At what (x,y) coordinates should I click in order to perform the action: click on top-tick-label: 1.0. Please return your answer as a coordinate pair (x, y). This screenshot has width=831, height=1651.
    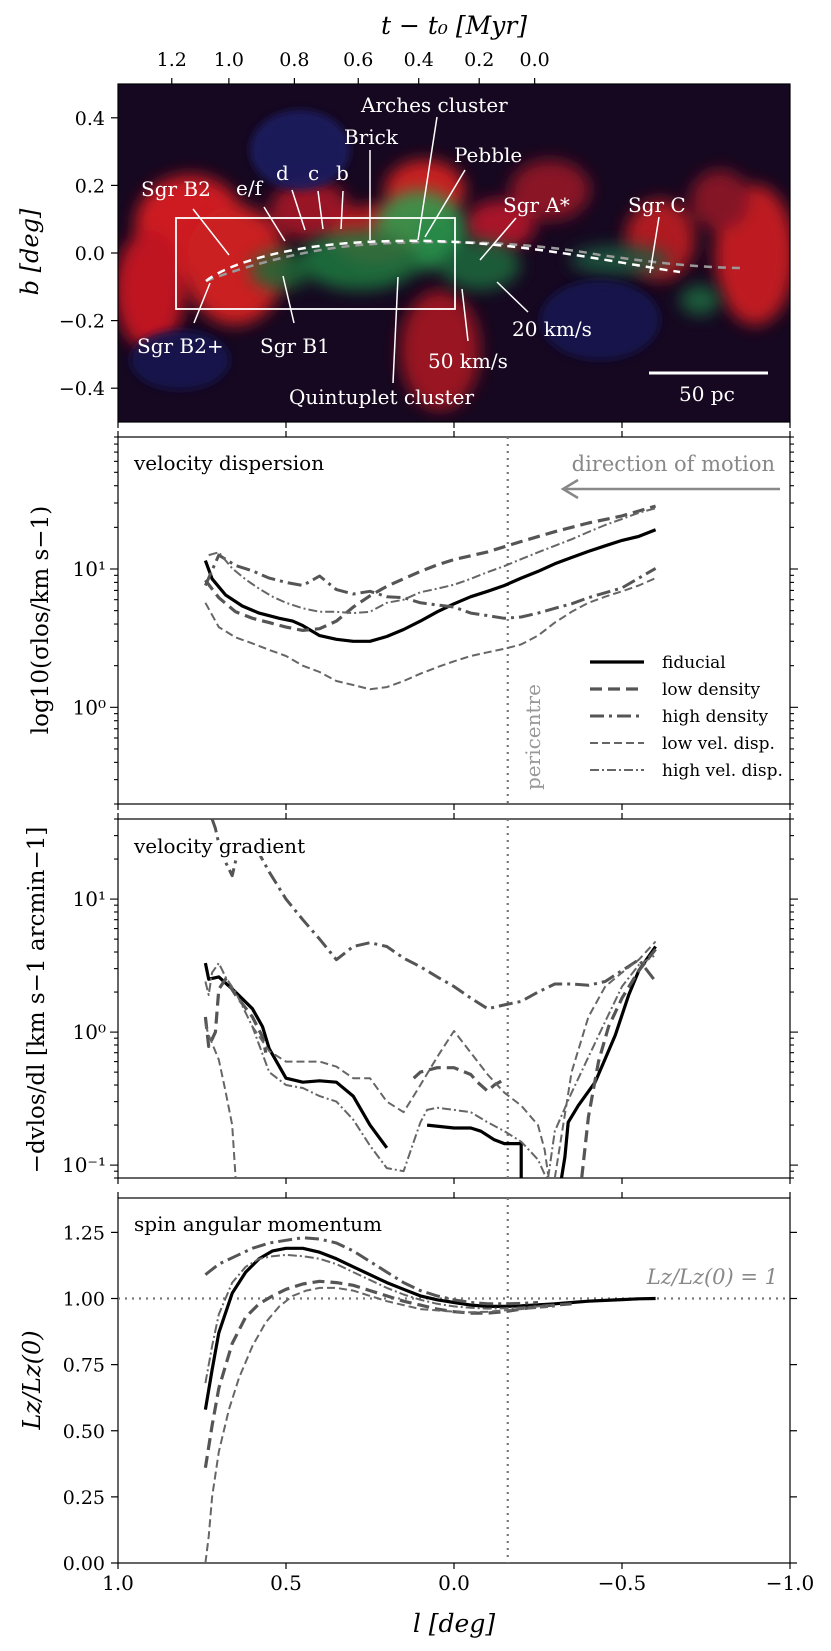
    Looking at the image, I should click on (229, 60).